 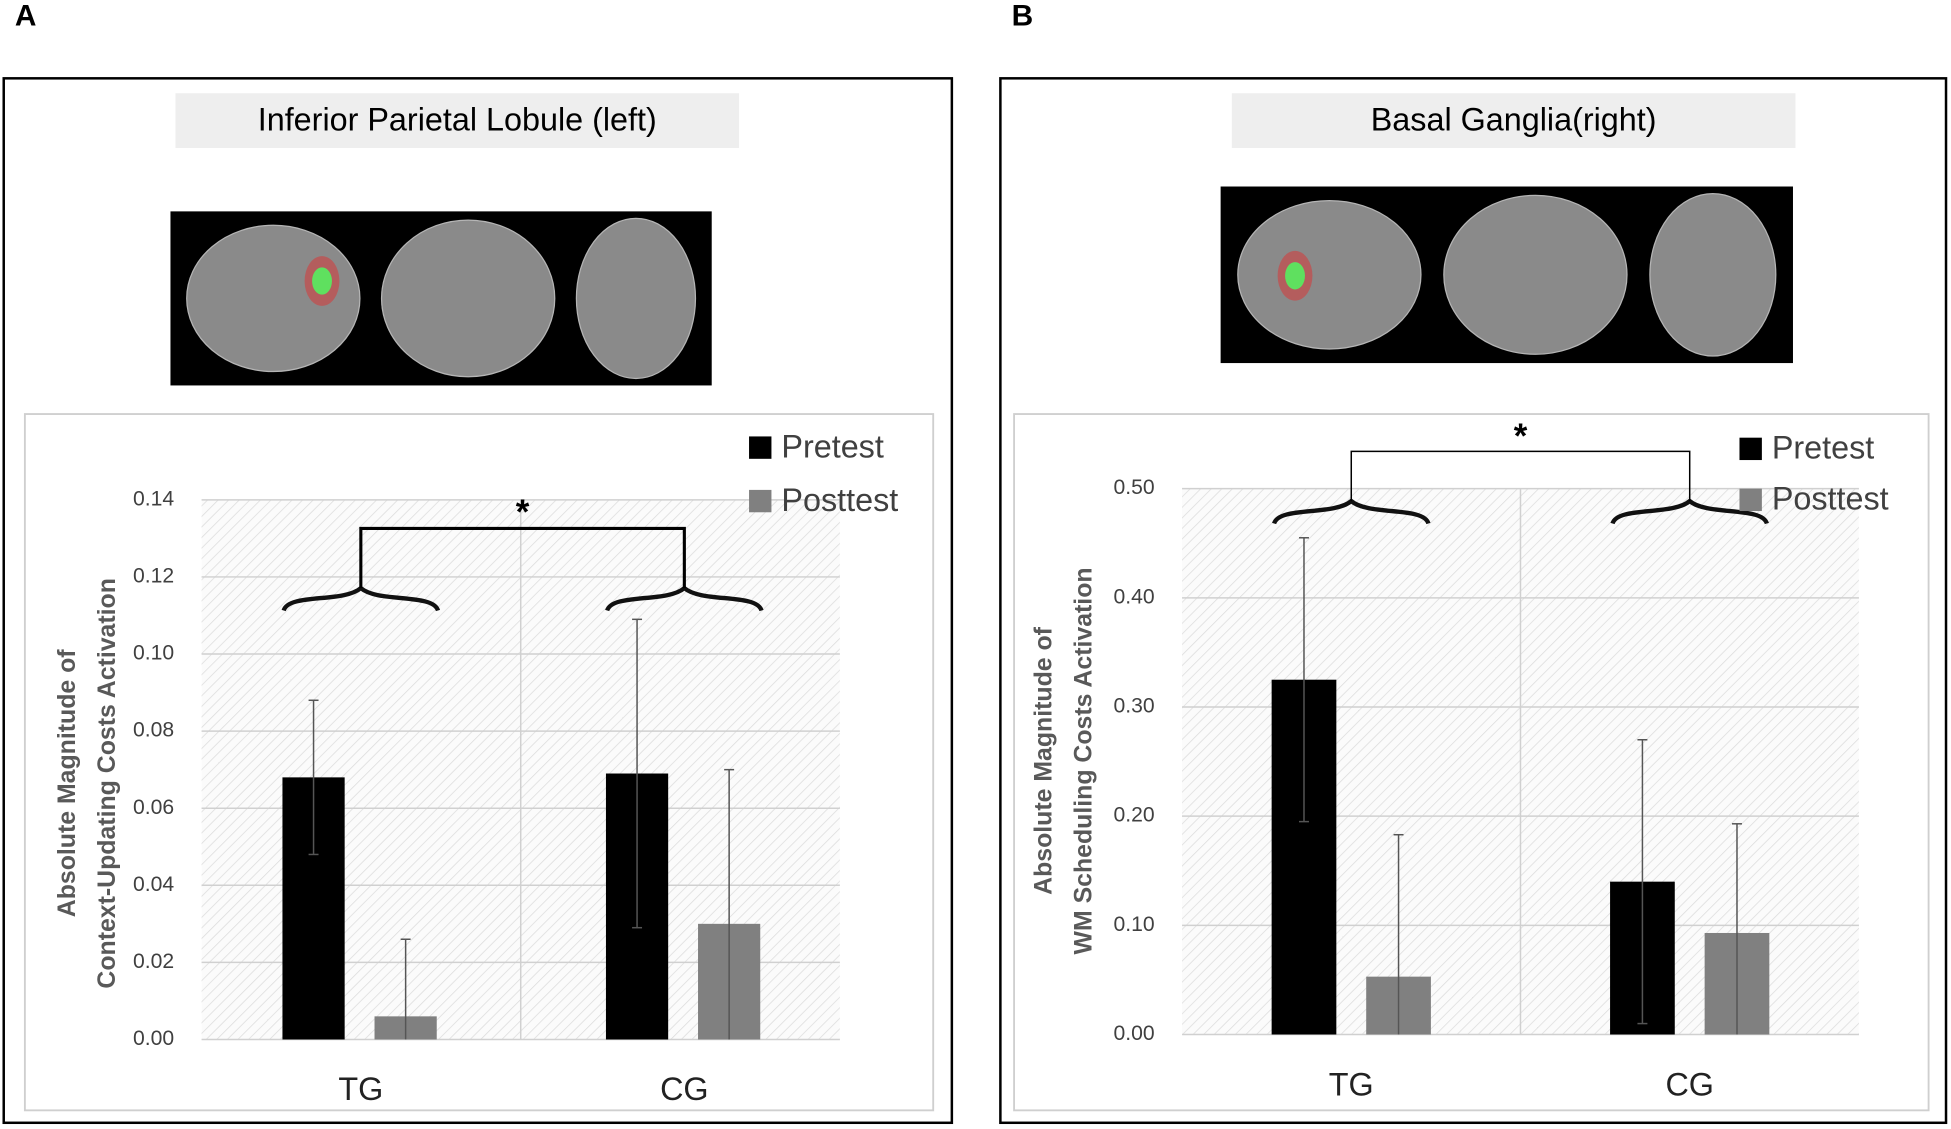 What do you see at coordinates (153, 884) in the screenshot?
I see `y-tick-label: 0.04` at bounding box center [153, 884].